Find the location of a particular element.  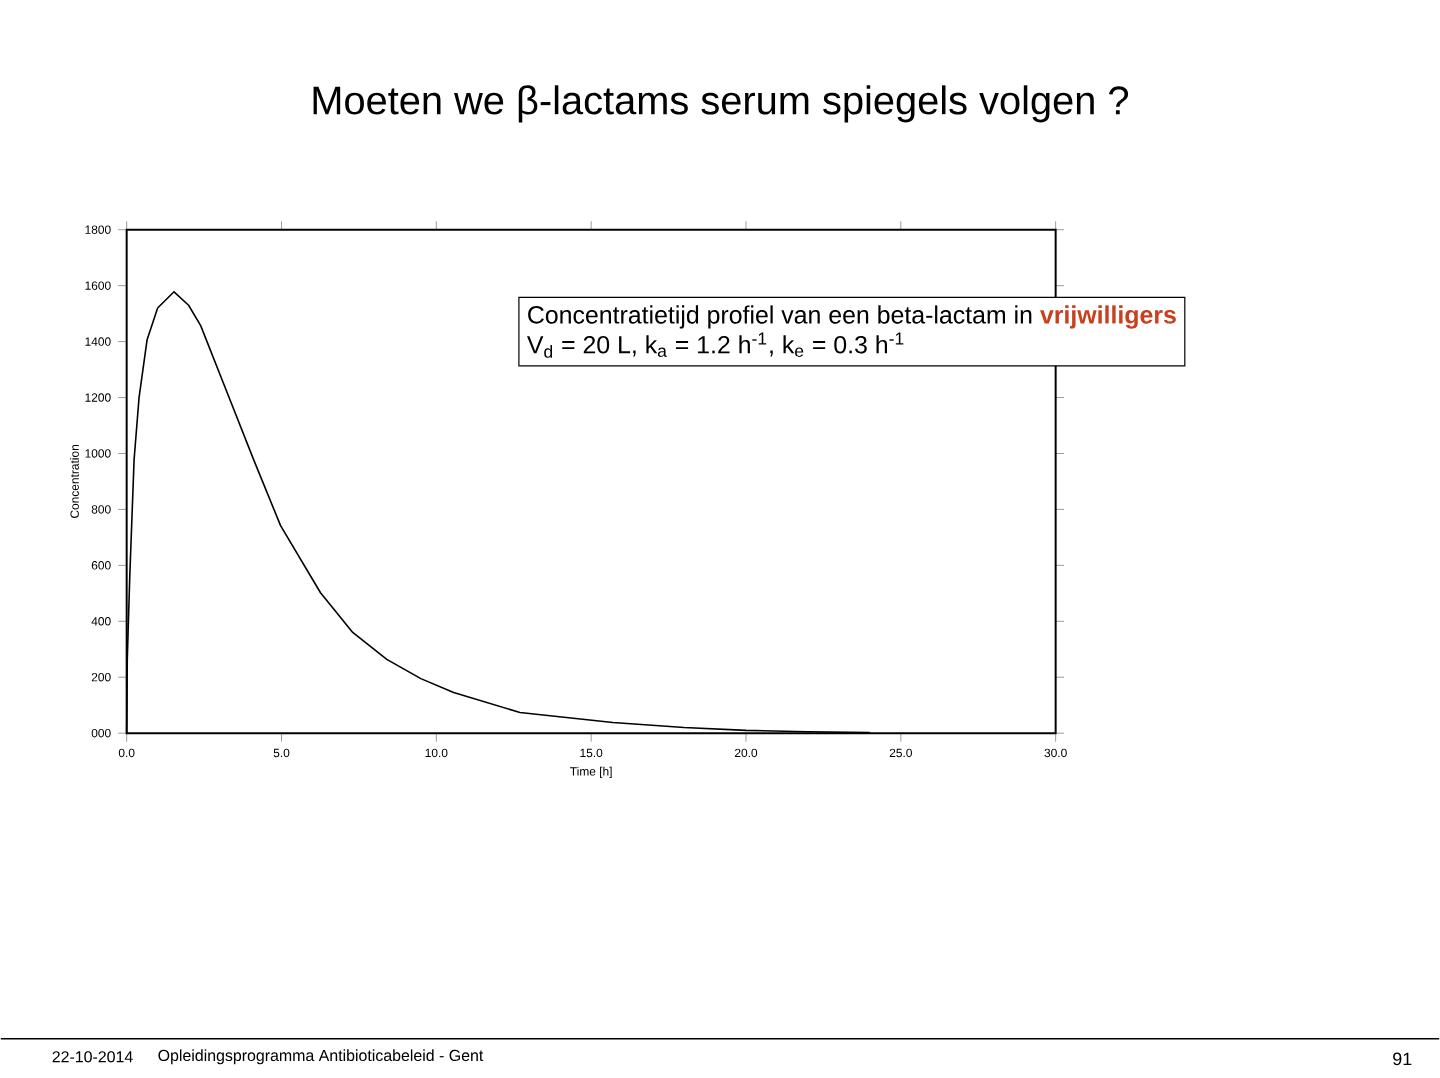

text: V$_{d}$ = 20 L, k$_{a}$ = 1.2 h$^{-1}$, k$_{e}$ = 0.3 h$^{-1}$ is located at coordinates (715, 345).